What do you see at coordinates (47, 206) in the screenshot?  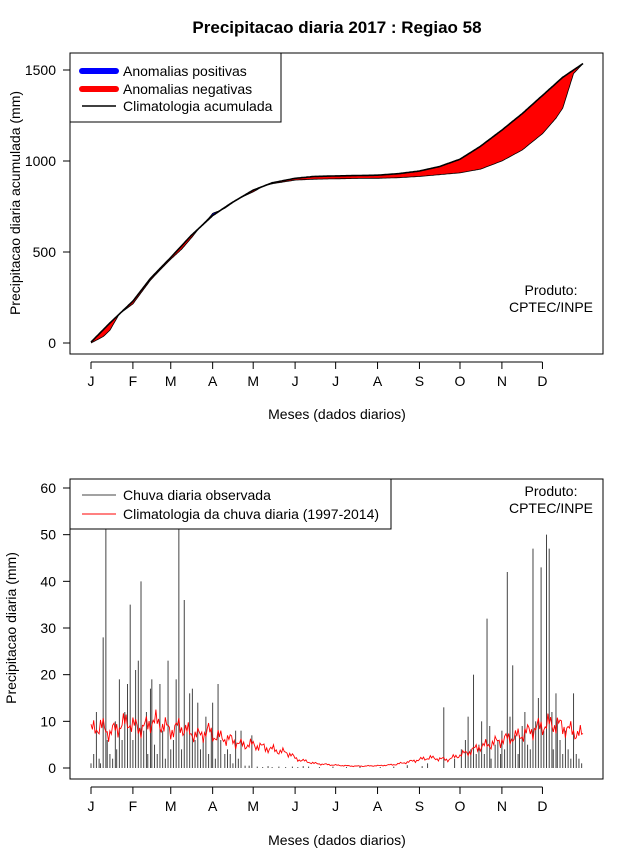 I see `y-axis: 0 500 1000 1500` at bounding box center [47, 206].